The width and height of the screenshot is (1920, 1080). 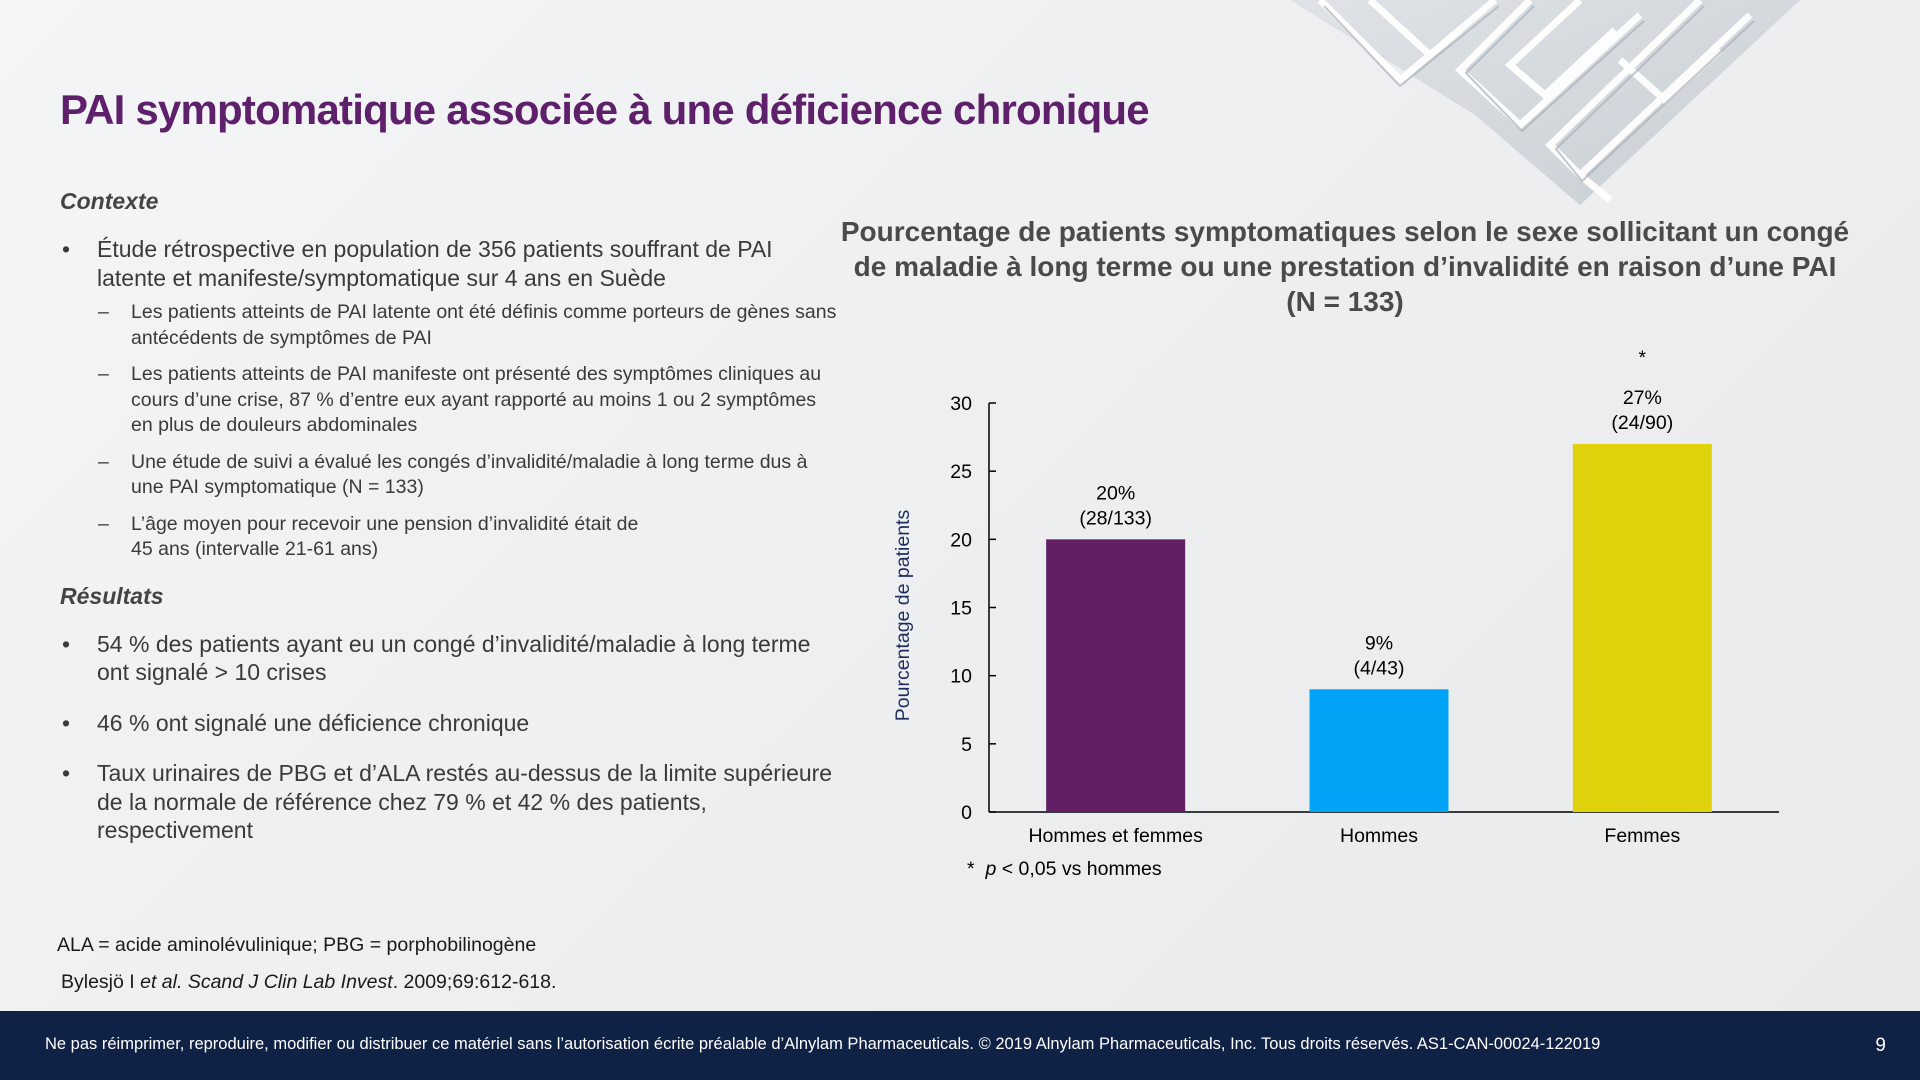 I want to click on maze-image, so click(x=1545, y=102).